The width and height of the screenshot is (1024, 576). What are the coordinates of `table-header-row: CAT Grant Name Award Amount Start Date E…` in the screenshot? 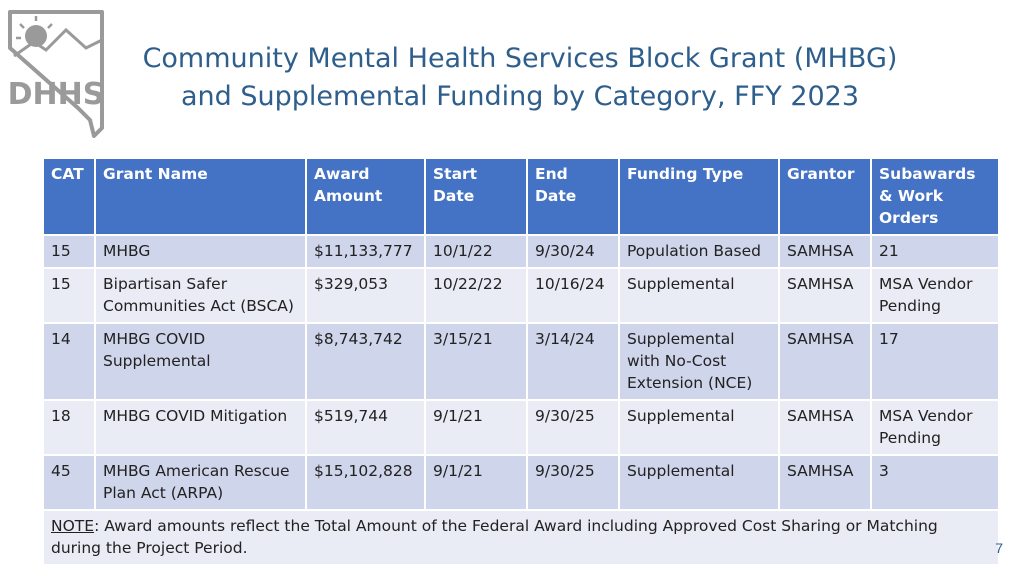 It's located at (521, 196).